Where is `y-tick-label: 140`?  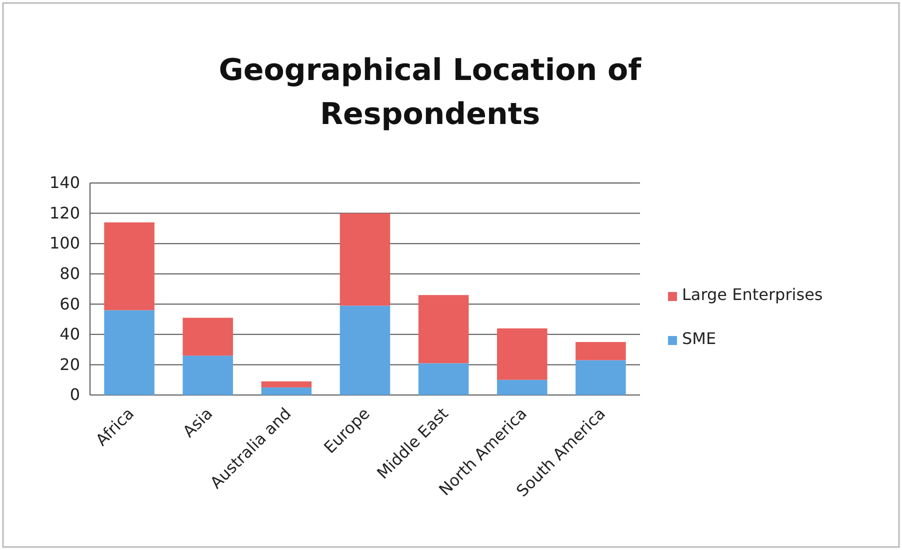 y-tick-label: 140 is located at coordinates (64, 182).